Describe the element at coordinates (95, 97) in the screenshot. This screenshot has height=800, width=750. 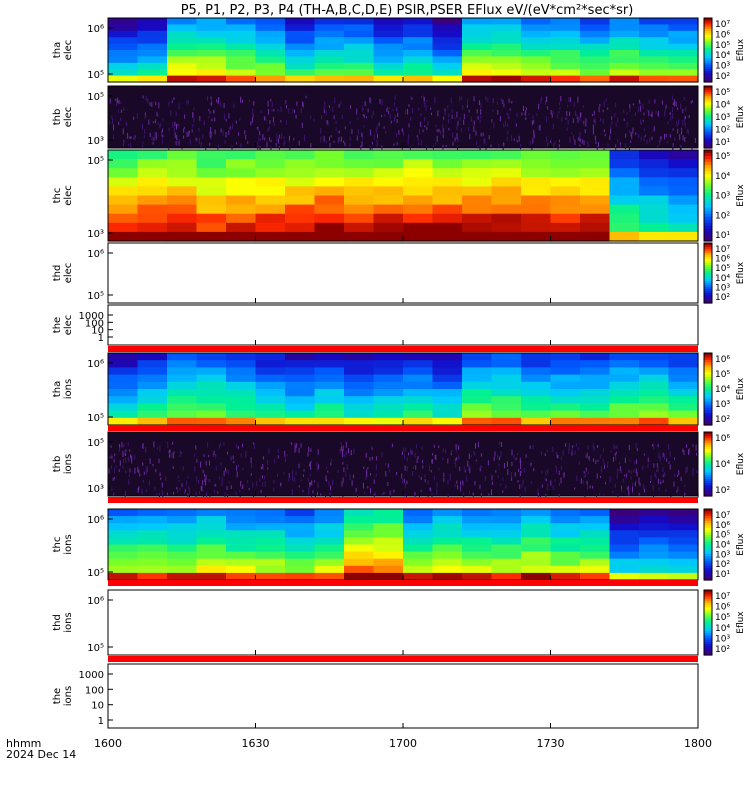
I see `y-tick-label: 10⁵` at that location.